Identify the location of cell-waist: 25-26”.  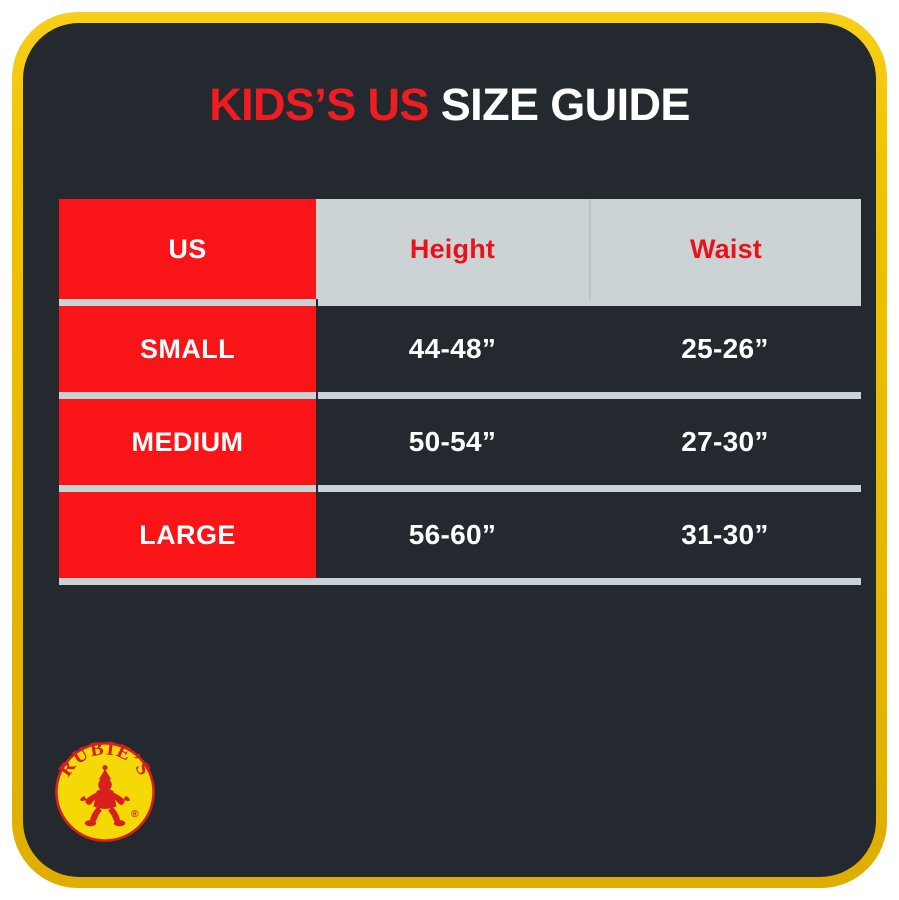
(725, 349).